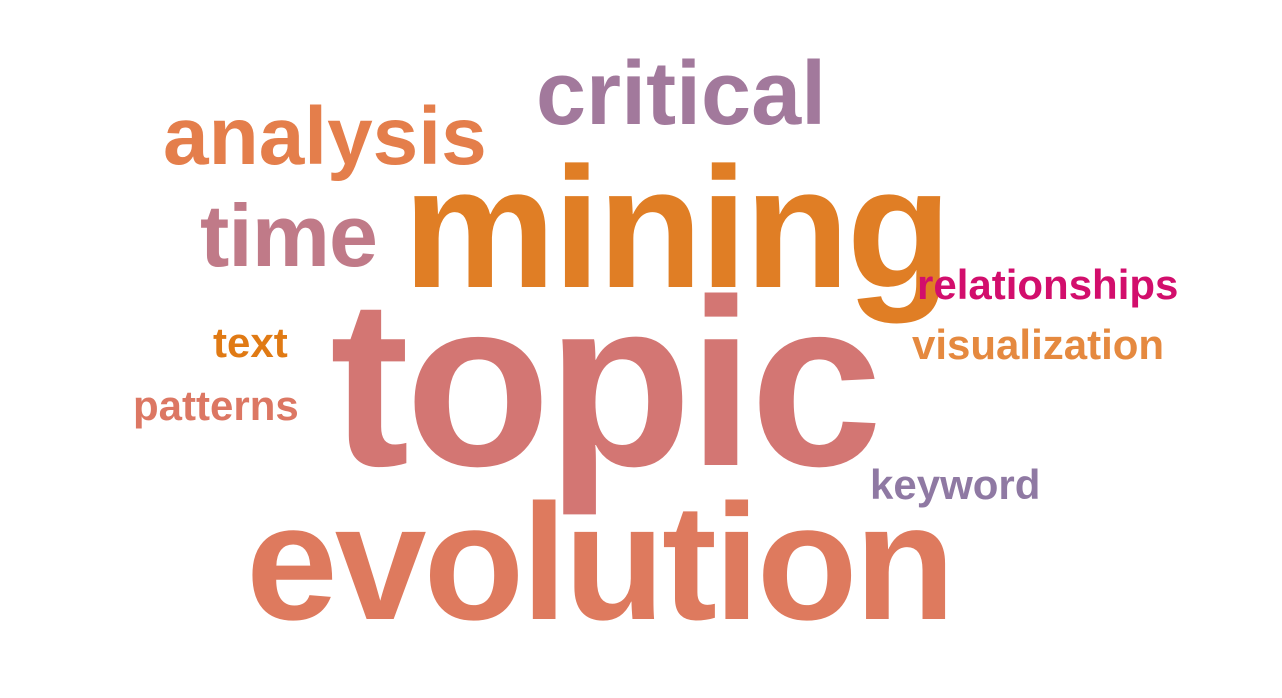 This screenshot has height=698, width=1282. Describe the element at coordinates (289, 235) in the screenshot. I see `word-time: time` at that location.